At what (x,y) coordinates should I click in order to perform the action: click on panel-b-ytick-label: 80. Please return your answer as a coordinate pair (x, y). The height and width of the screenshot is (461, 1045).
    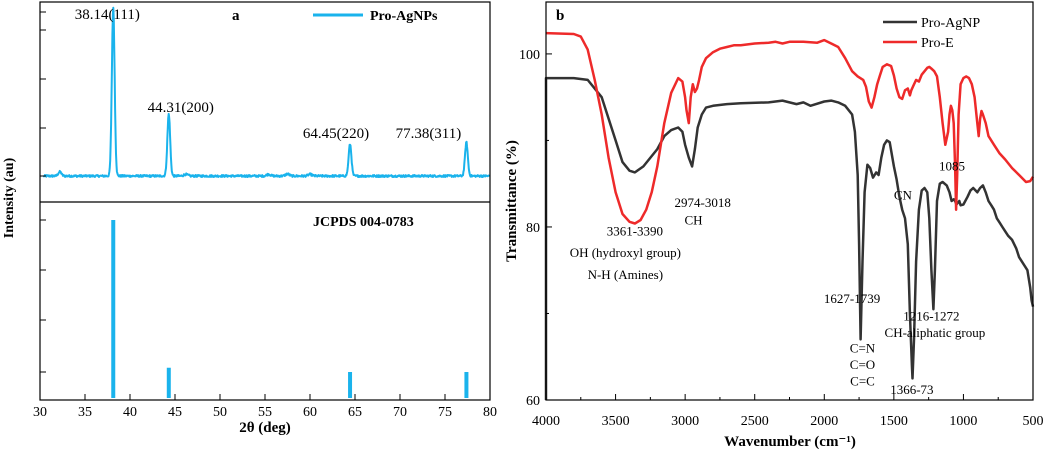
    Looking at the image, I should click on (533, 228).